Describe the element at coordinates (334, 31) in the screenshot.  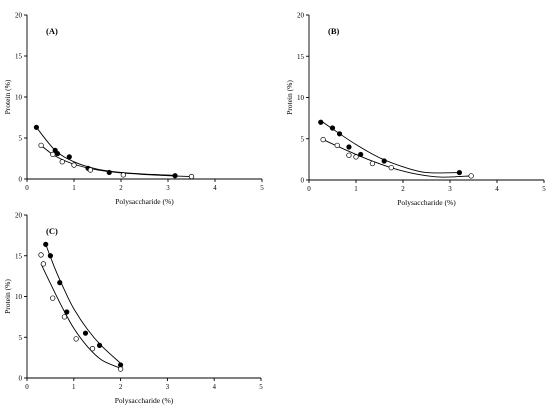
I see `panel-label: (B)` at that location.